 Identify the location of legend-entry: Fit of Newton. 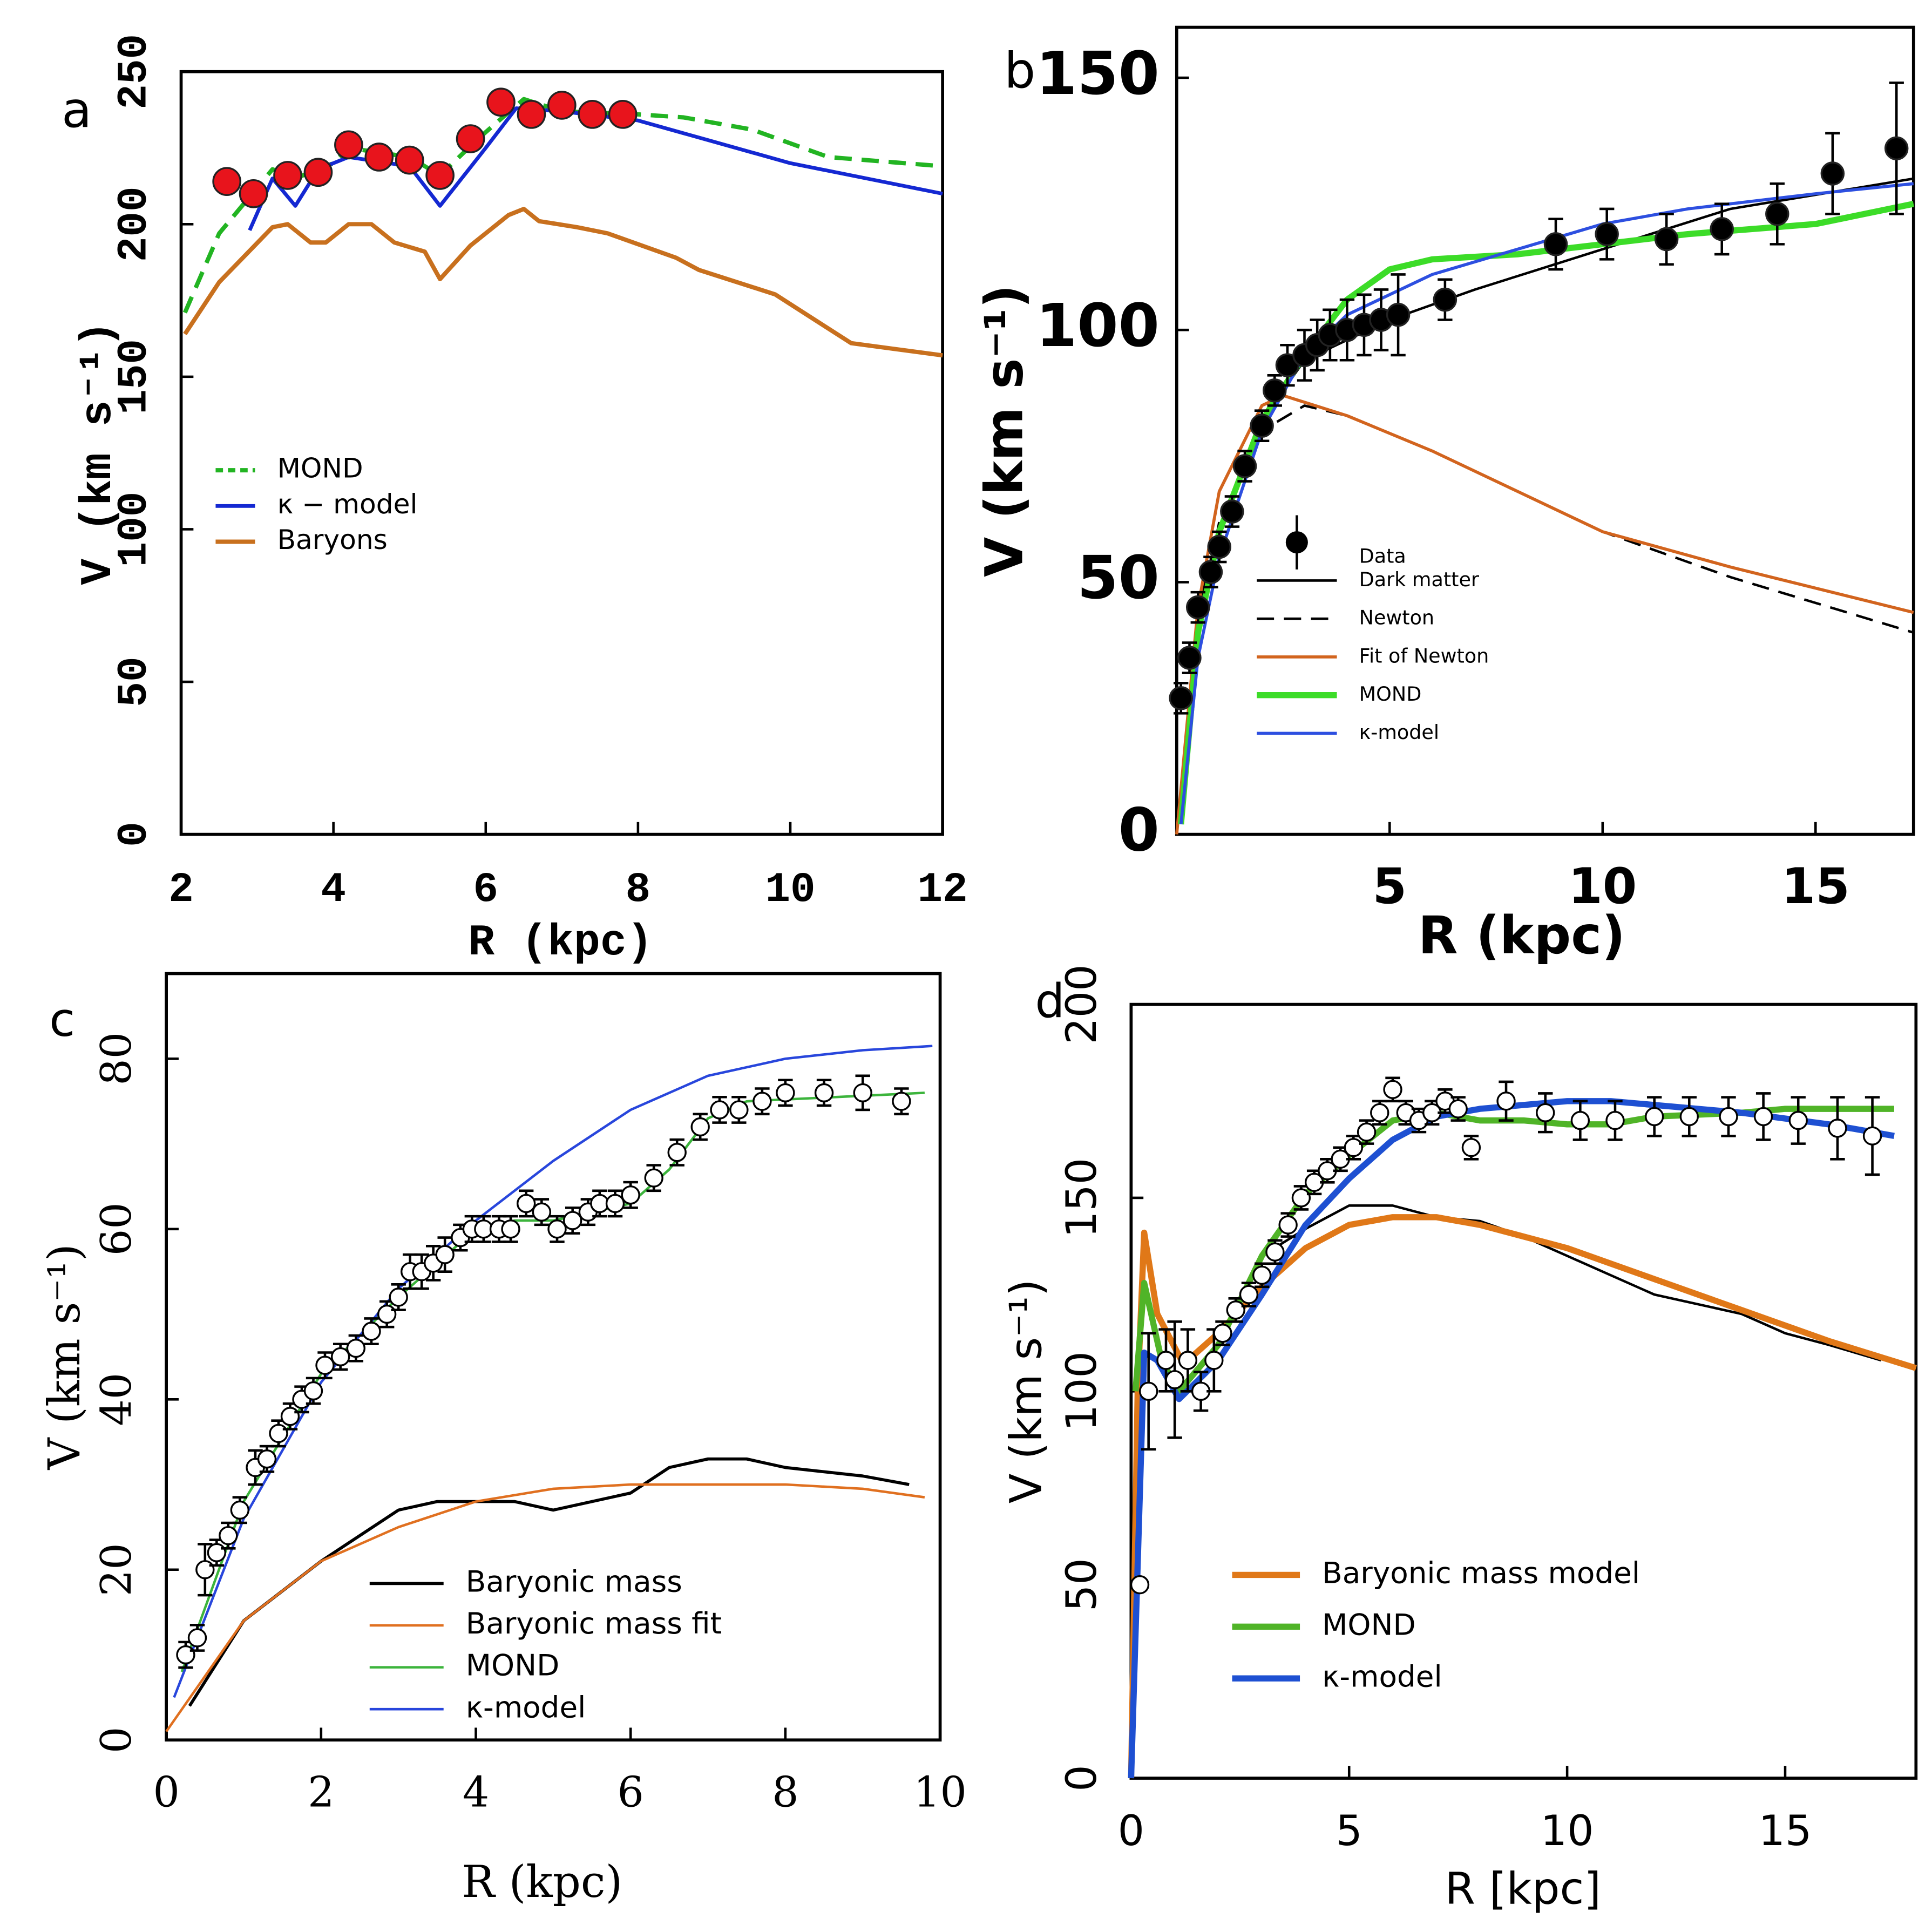
(1373, 656).